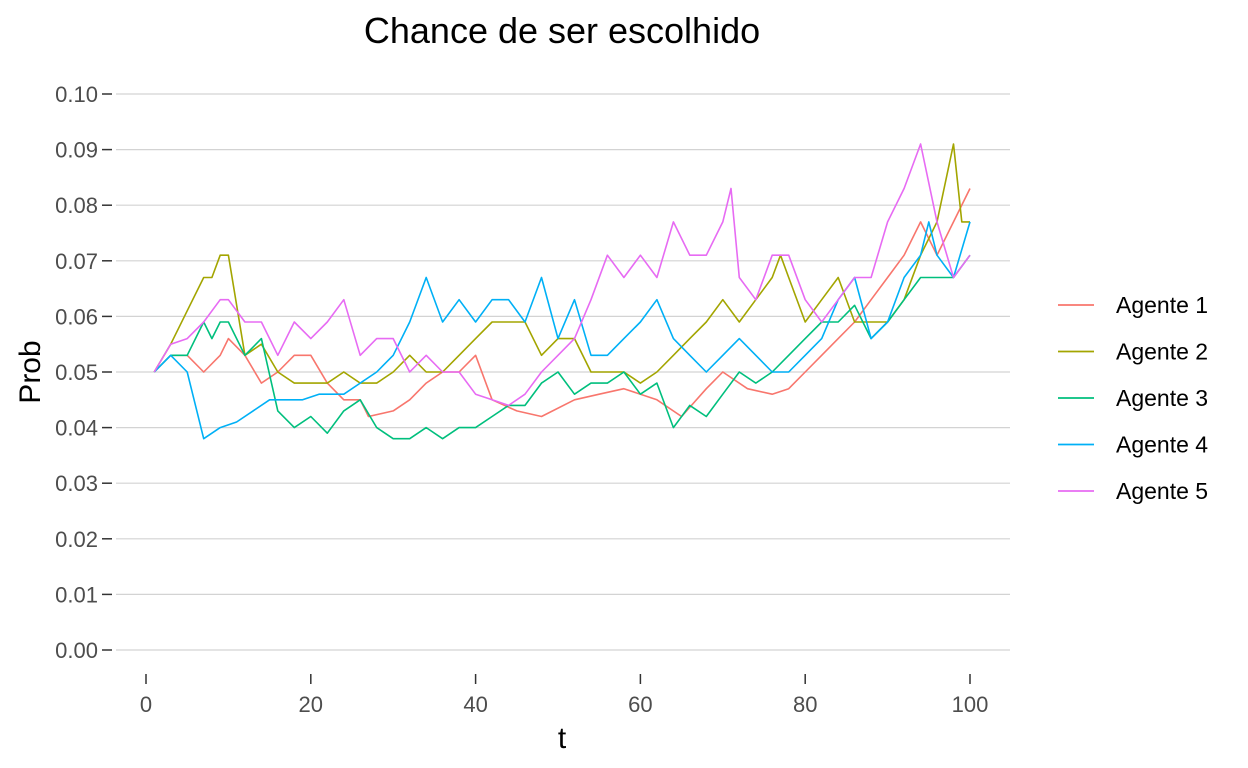  Describe the element at coordinates (76, 650) in the screenshot. I see `y-tick-label: 0.00` at that location.